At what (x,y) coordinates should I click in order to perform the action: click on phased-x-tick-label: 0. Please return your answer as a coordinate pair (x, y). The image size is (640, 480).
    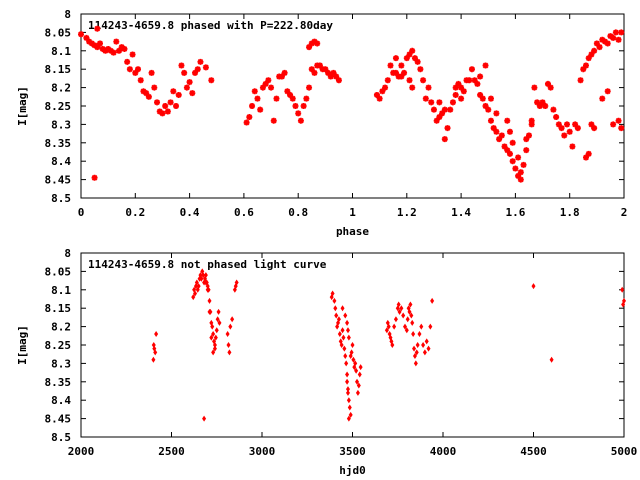
    Looking at the image, I should click on (81, 212).